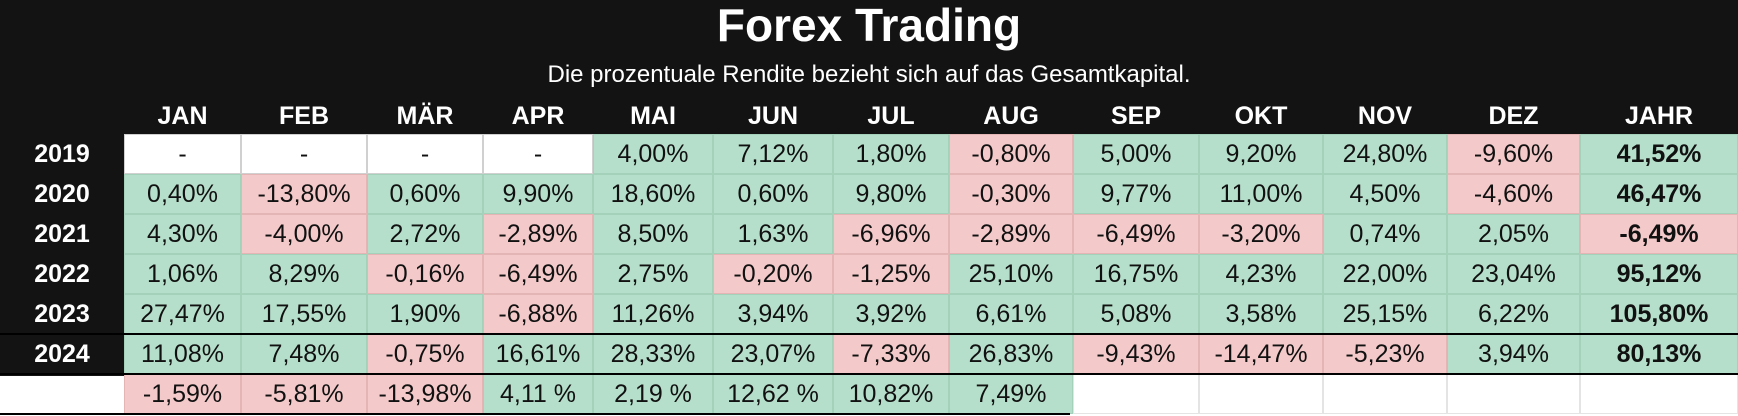 This screenshot has width=1738, height=416. I want to click on monthly-return-cell: 3,58%, so click(1261, 314).